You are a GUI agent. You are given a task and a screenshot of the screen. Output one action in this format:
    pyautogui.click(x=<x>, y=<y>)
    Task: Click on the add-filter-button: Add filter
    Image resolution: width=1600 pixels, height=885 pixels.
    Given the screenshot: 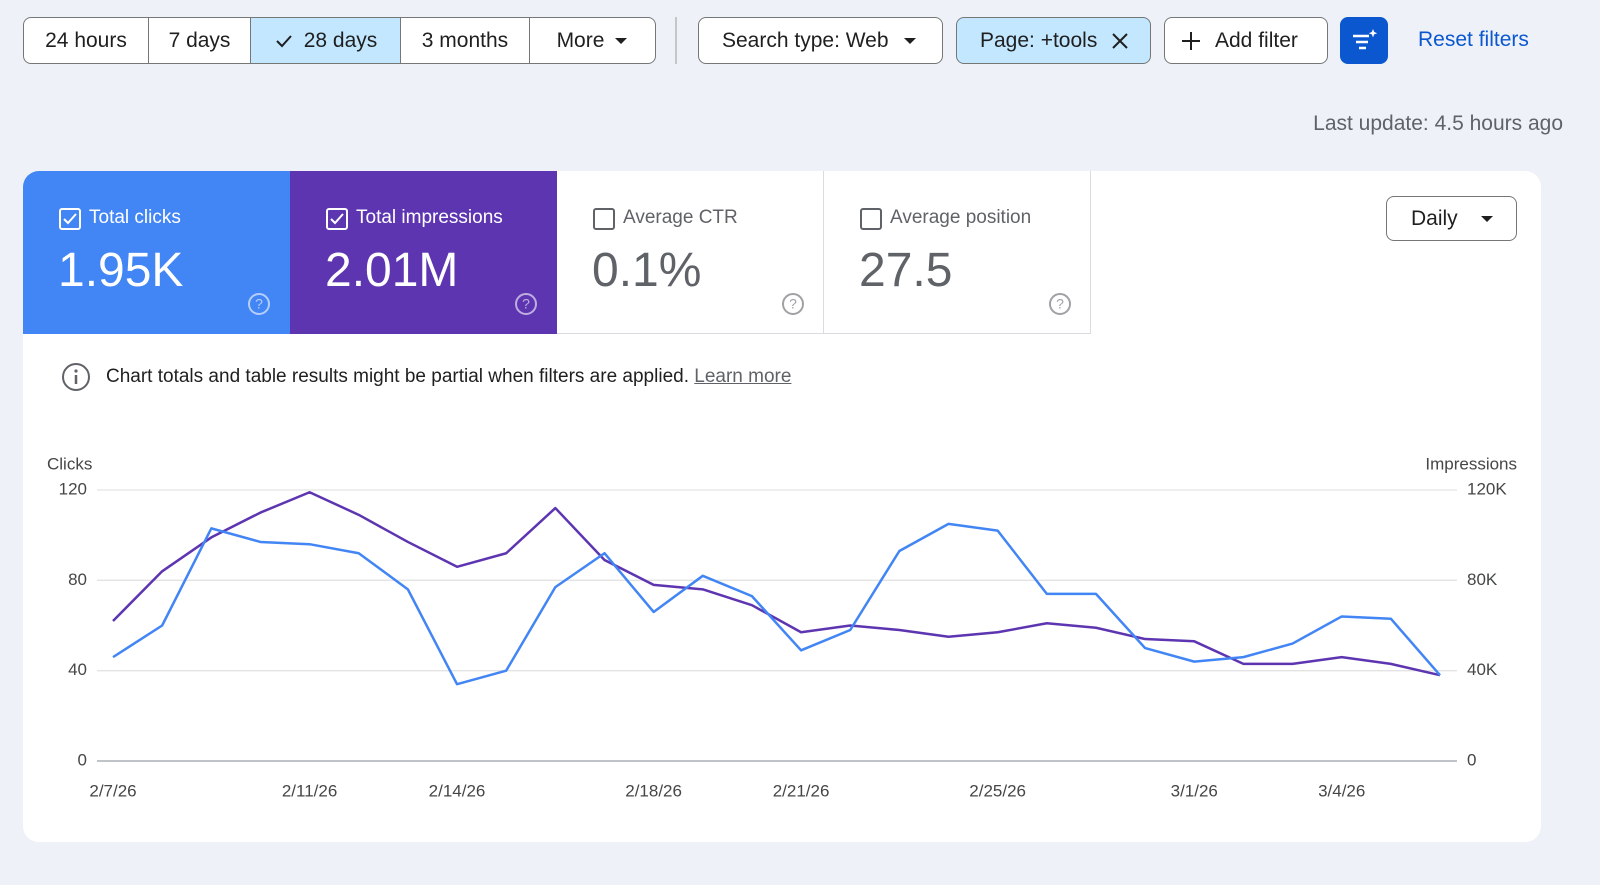 What is the action you would take?
    pyautogui.click(x=1246, y=40)
    